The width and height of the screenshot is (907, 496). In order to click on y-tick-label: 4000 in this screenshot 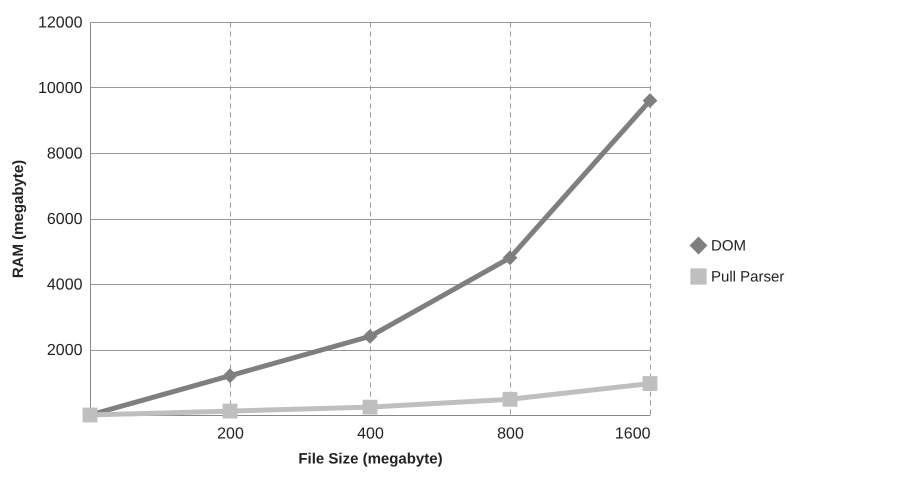, I will do `click(64, 285)`.